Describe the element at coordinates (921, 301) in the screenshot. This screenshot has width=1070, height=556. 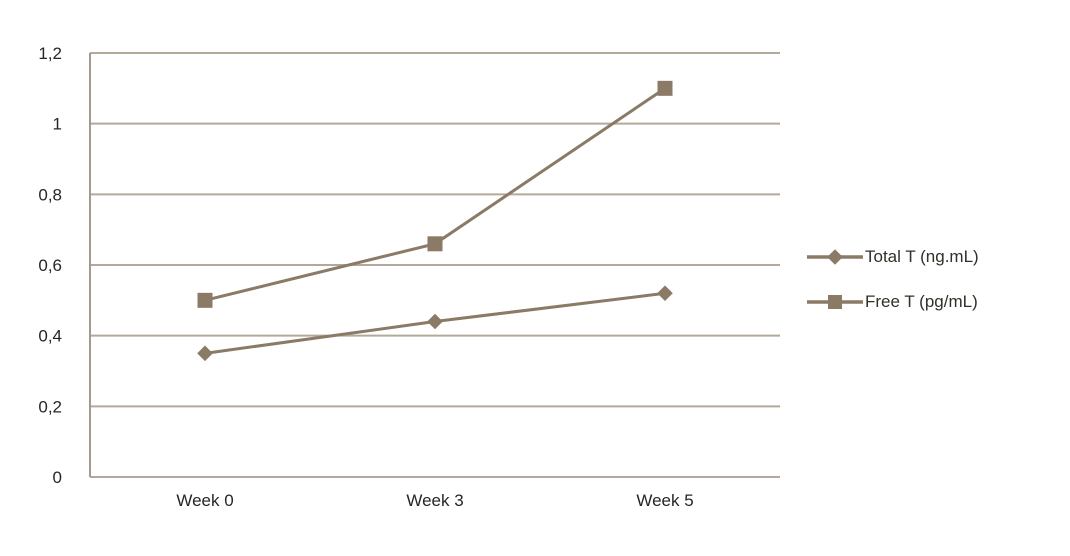
I see `legend-label-free-t: Free T (pg/mL)` at that location.